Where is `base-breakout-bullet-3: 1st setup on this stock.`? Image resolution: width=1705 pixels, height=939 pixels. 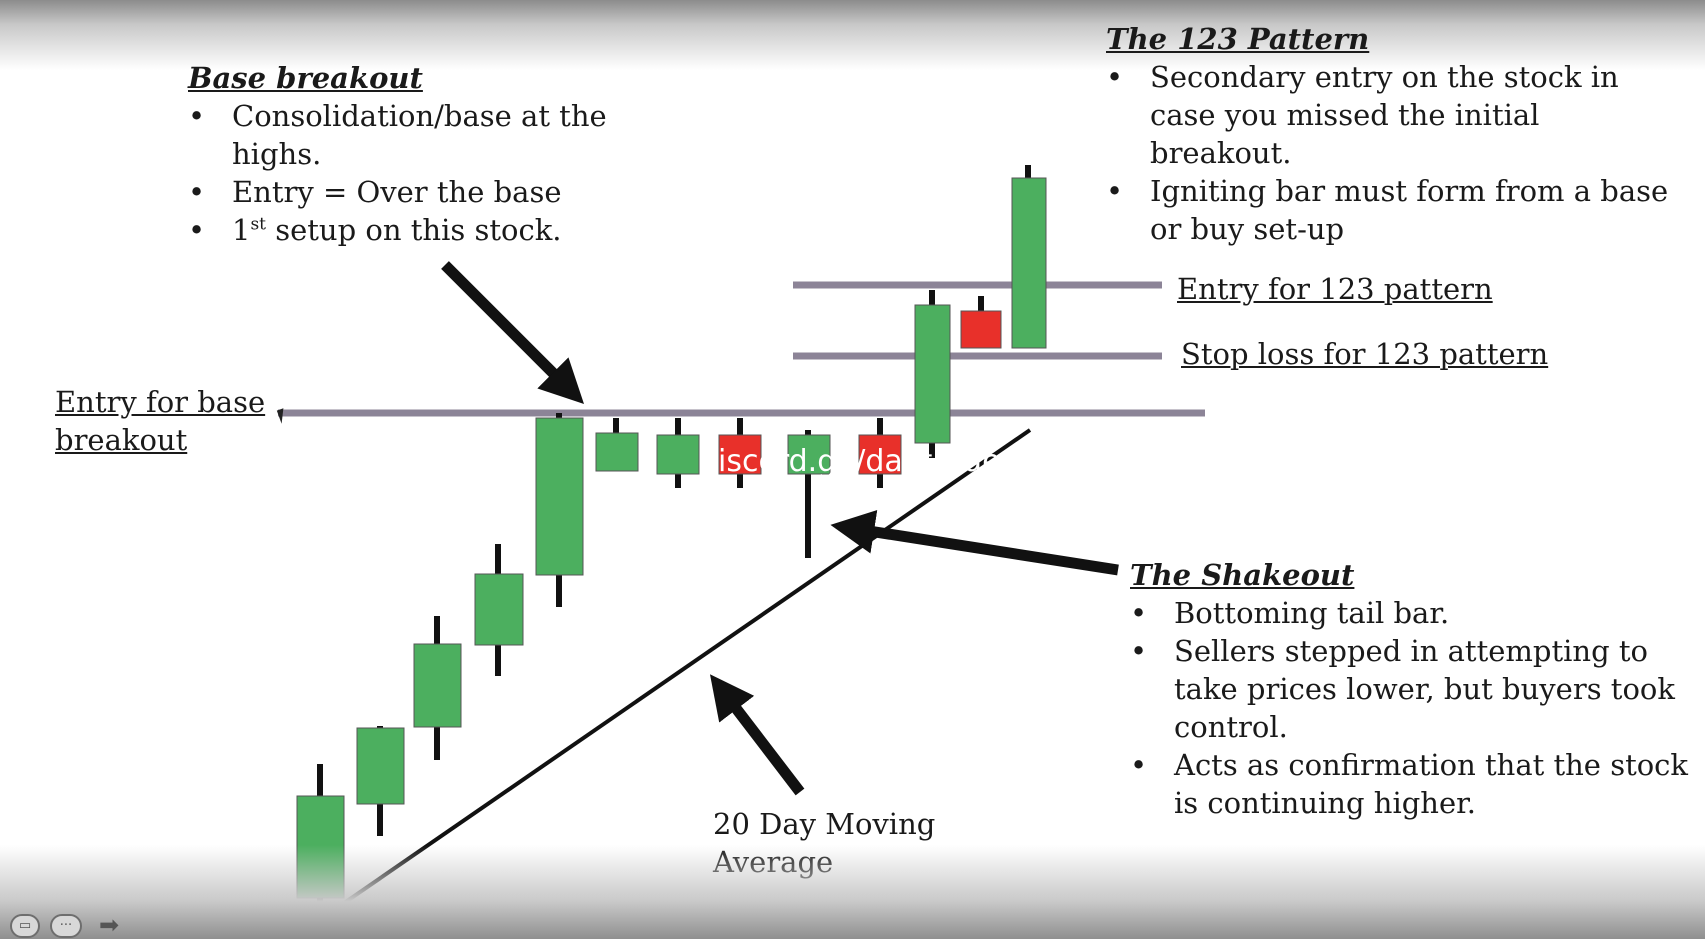
base-breakout-bullet-3: 1st setup on this stock. is located at coordinates (410, 230).